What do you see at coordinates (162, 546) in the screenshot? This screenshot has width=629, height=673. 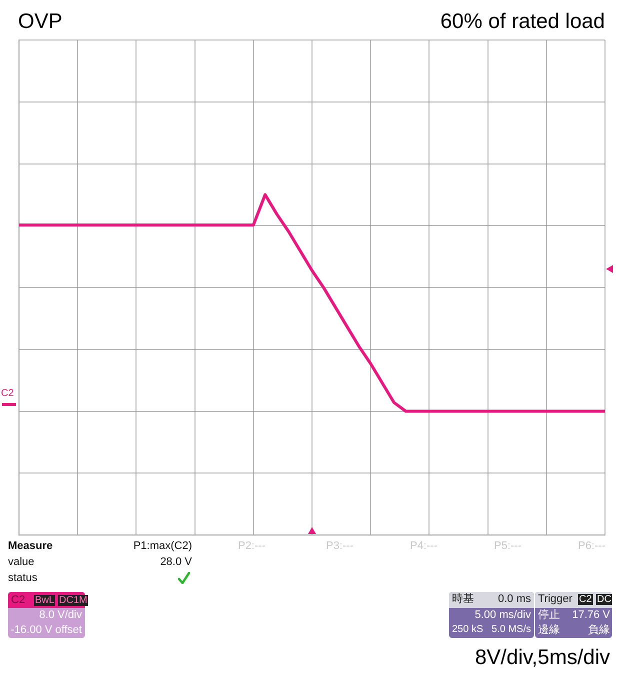 I see `text: P1:max(C2)` at bounding box center [162, 546].